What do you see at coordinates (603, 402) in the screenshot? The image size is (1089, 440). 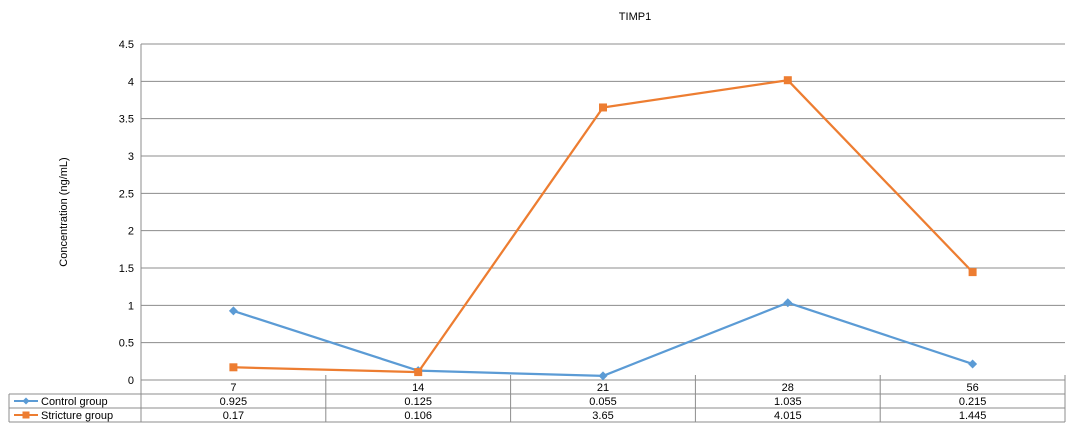 I see `table-cell-value: 0.055` at bounding box center [603, 402].